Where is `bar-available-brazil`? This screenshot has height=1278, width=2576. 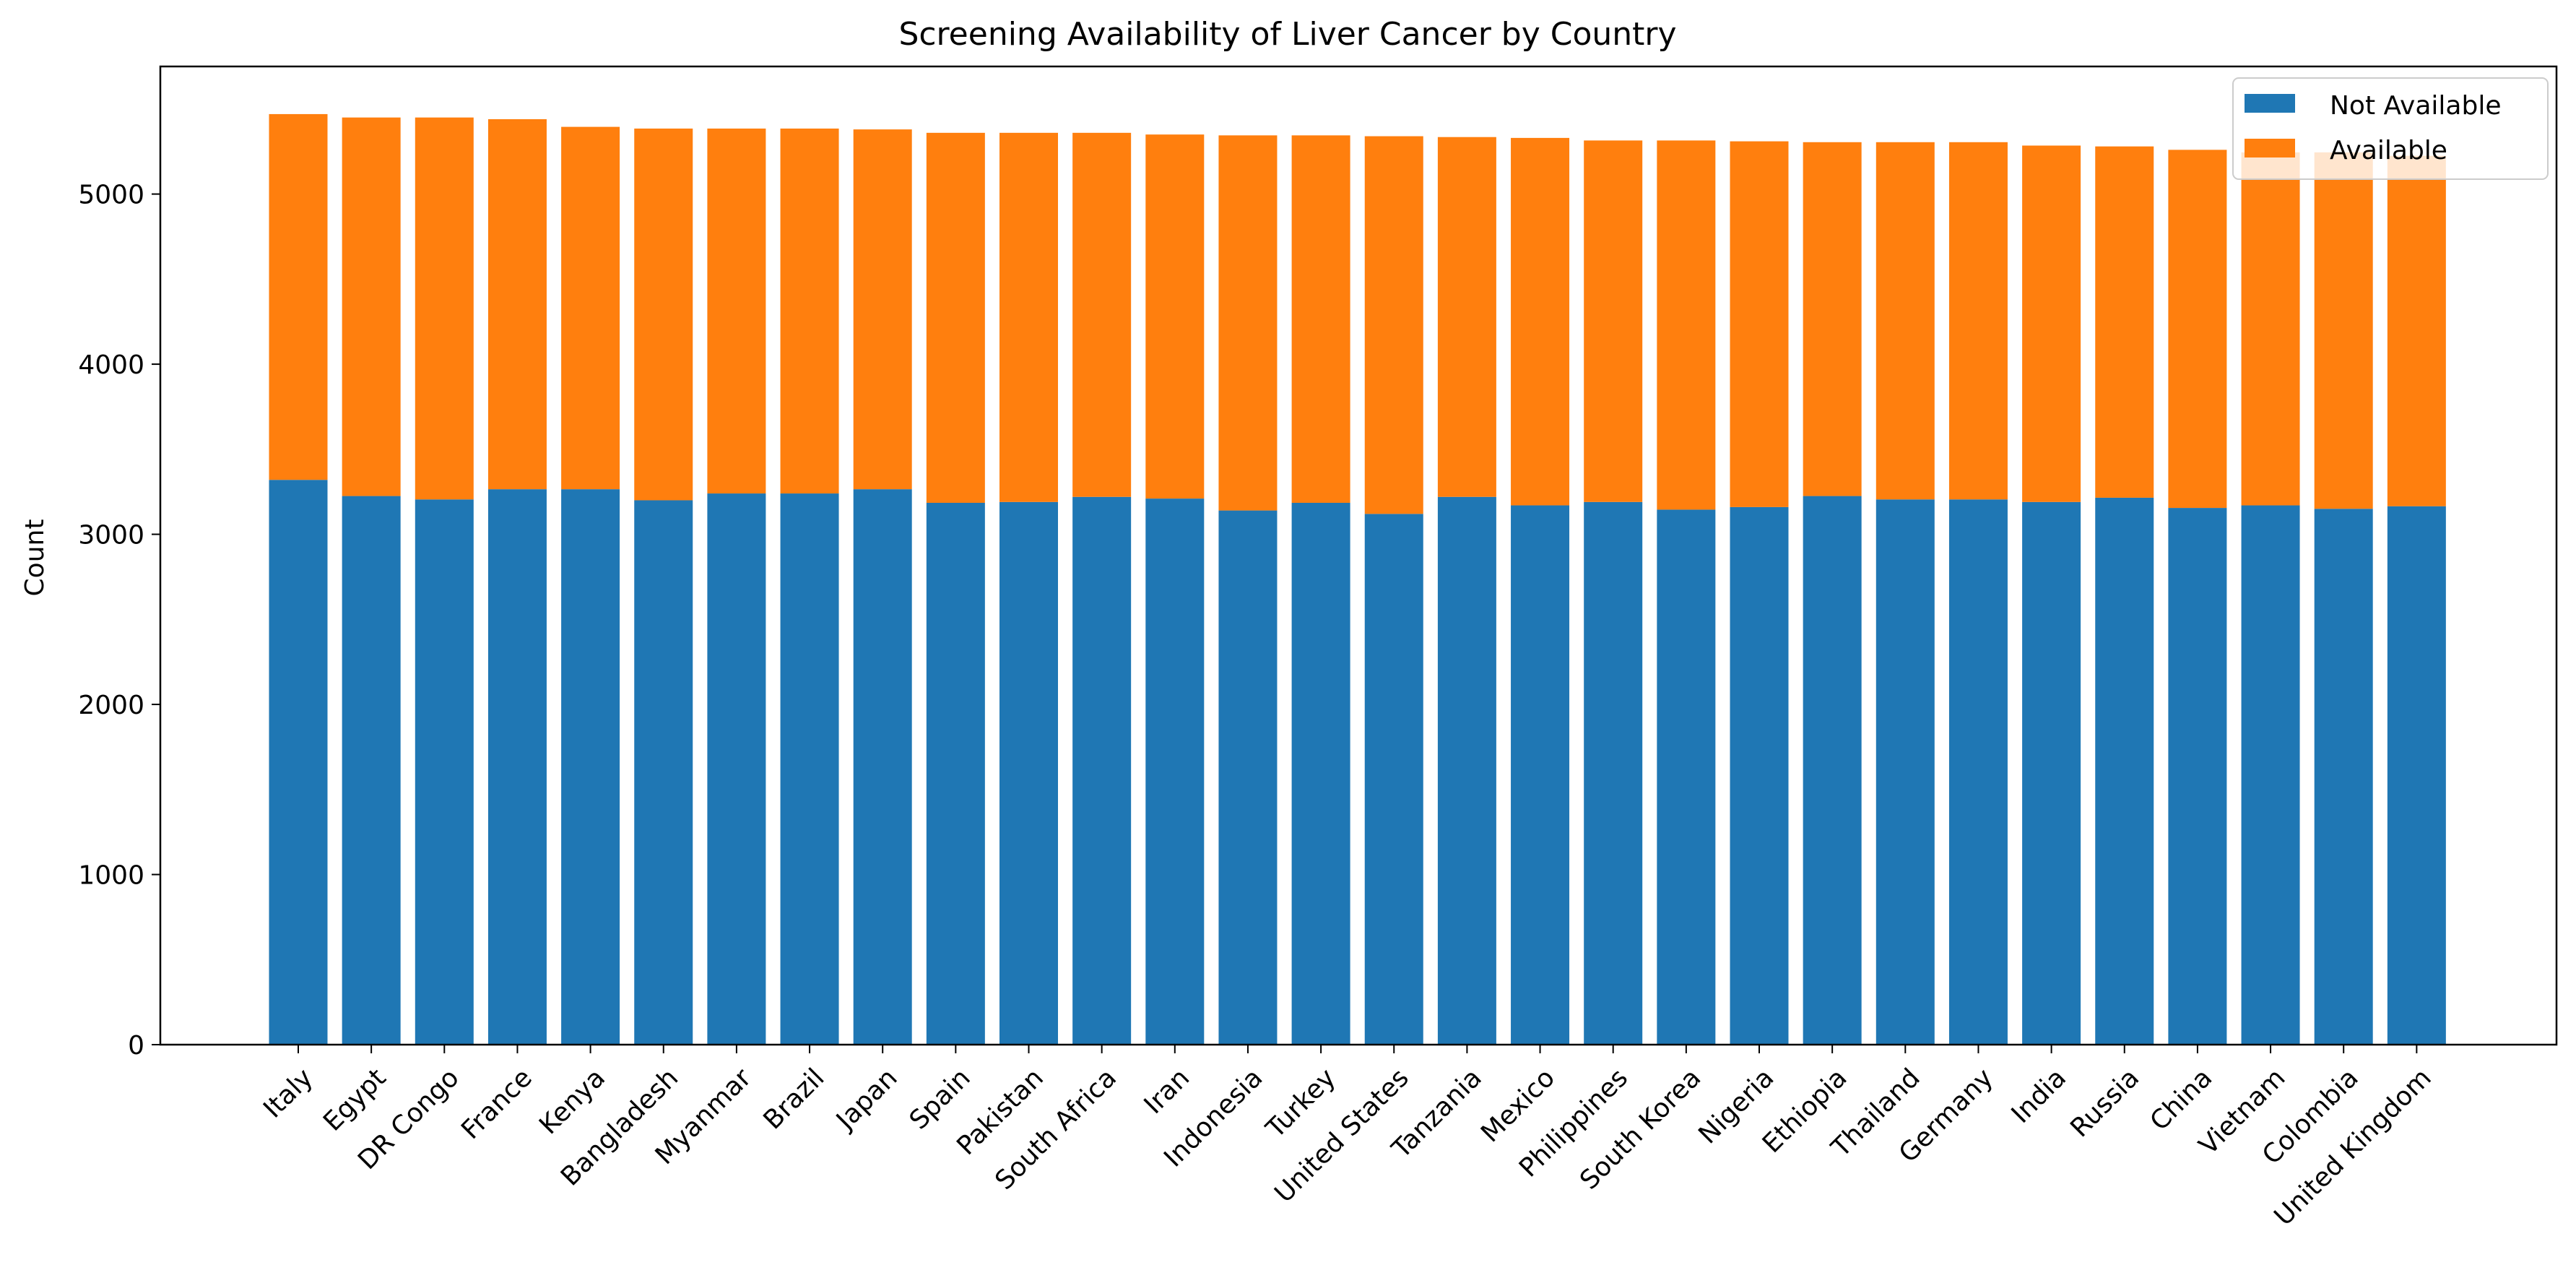 bar-available-brazil is located at coordinates (809, 311).